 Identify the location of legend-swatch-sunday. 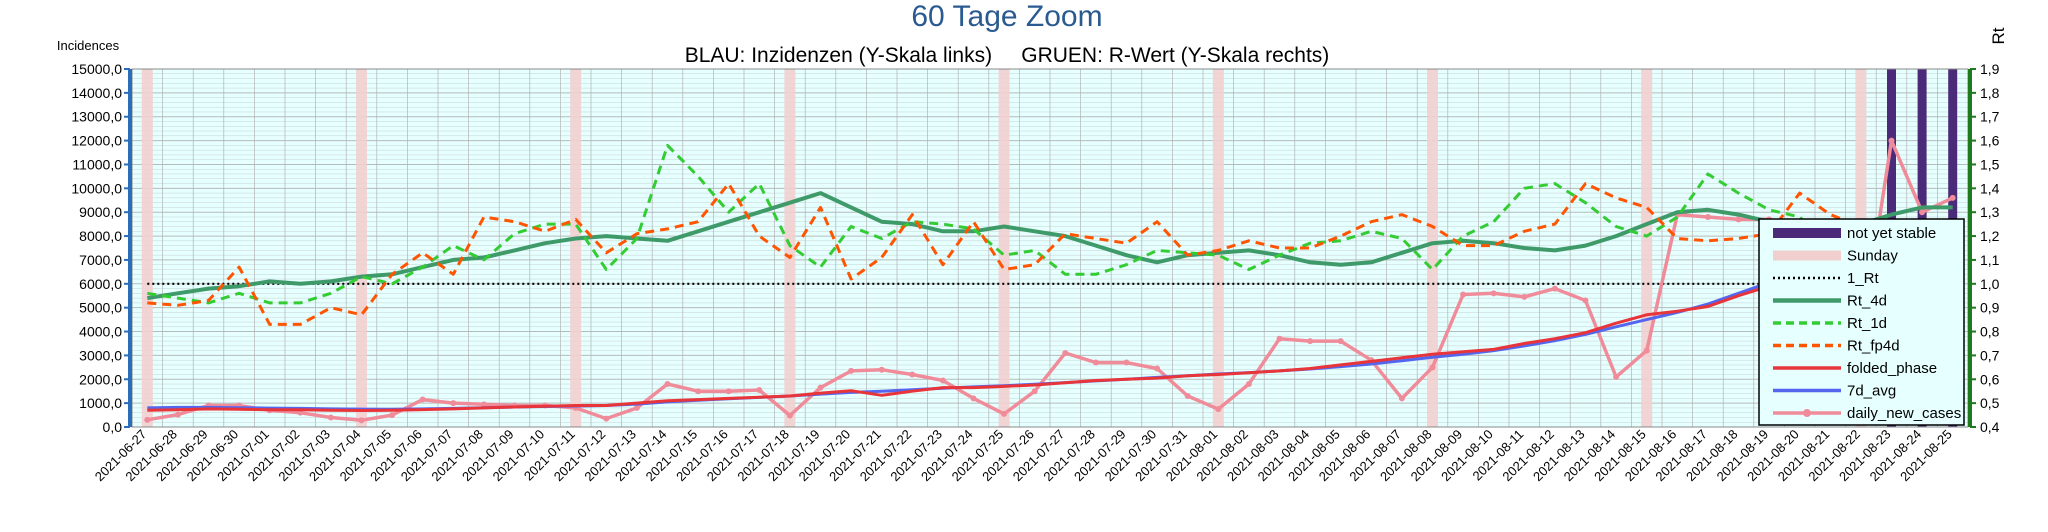
(1807, 255).